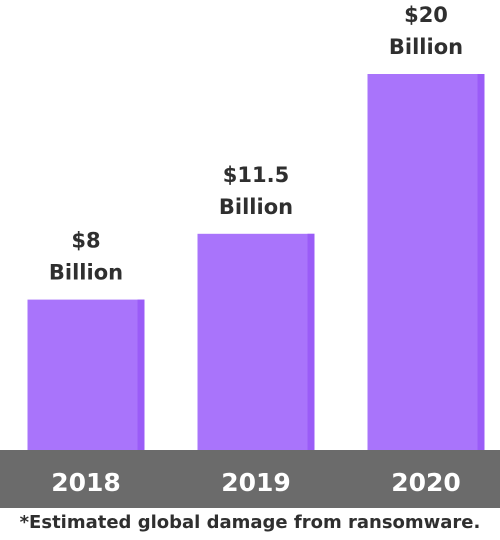  Describe the element at coordinates (86, 482) in the screenshot. I see `x-tick-label: 2018` at that location.